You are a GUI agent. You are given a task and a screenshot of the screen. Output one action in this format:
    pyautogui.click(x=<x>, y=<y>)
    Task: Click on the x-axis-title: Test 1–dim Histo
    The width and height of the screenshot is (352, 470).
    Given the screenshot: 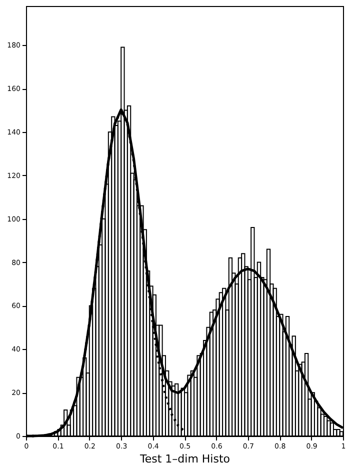 What is the action you would take?
    pyautogui.click(x=184, y=459)
    